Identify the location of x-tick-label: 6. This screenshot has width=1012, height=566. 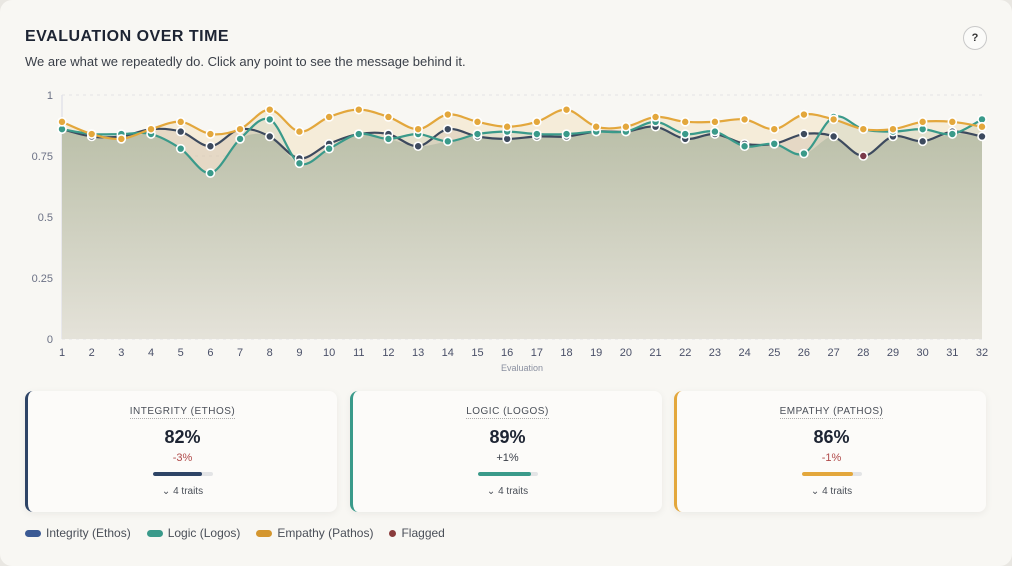
(210, 353).